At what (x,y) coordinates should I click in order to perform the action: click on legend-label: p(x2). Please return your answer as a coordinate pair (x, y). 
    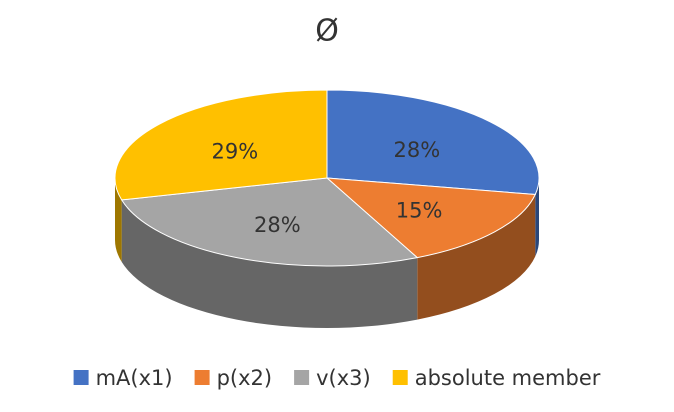
    Looking at the image, I should click on (245, 378).